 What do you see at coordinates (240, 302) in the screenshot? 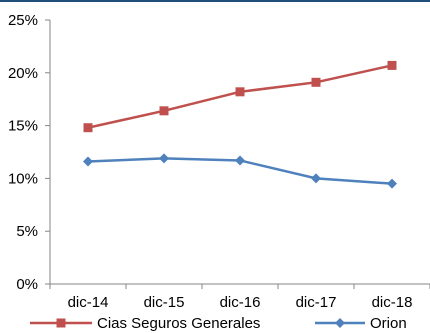
I see `x-tick-label: dic-16` at bounding box center [240, 302].